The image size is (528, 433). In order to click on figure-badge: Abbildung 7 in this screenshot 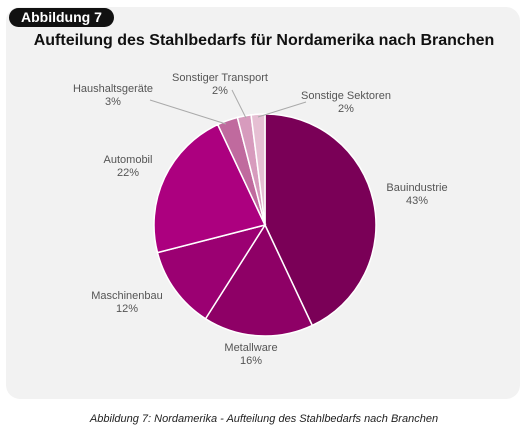, I will do `click(61, 17)`.